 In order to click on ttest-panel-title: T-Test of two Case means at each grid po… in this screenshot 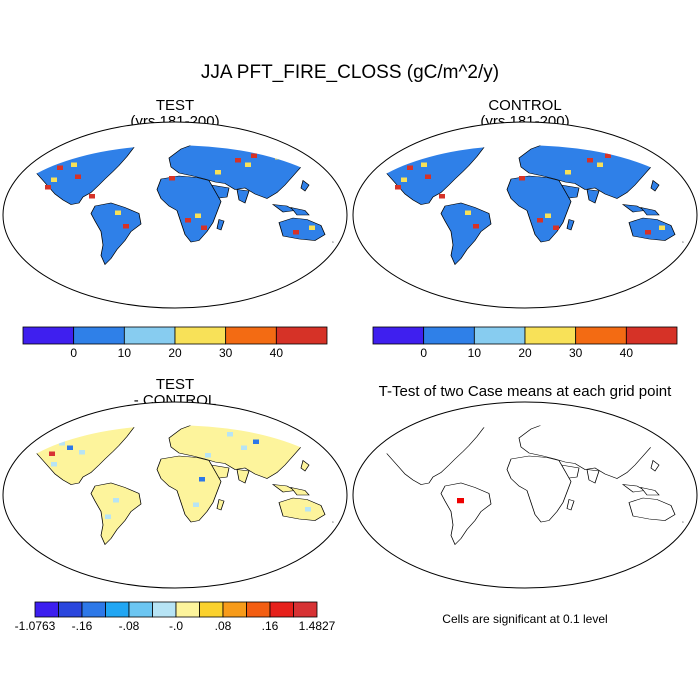, I will do `click(525, 392)`.